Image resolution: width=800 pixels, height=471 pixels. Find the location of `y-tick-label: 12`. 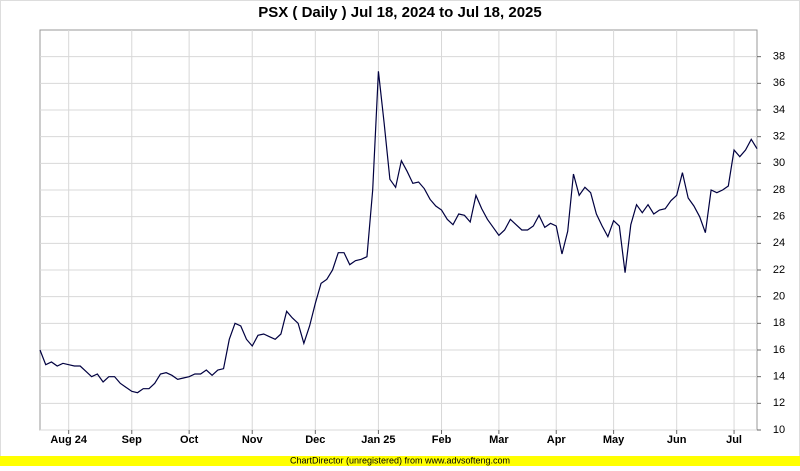

y-tick-label: 12 is located at coordinates (779, 403).